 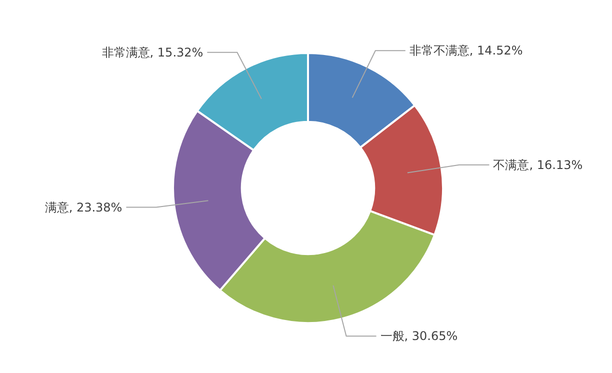 I want to click on slice-label: 不满意, 16.13%, so click(x=538, y=165).